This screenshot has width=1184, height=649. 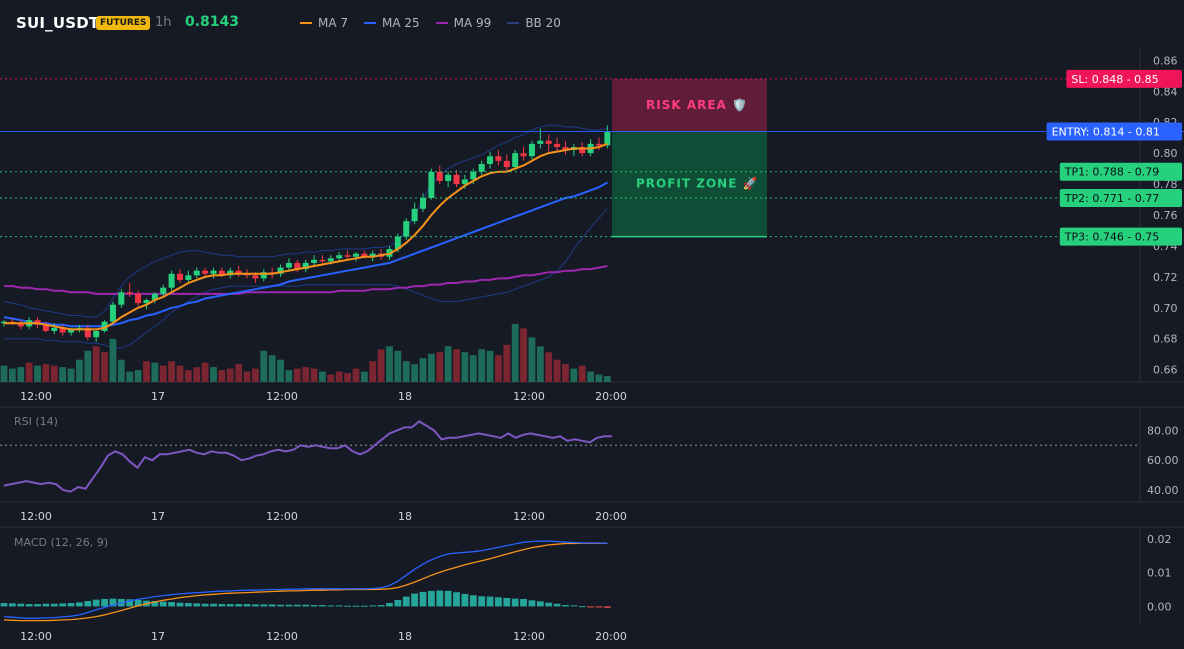 I want to click on macd-signal-line, so click(x=305, y=582).